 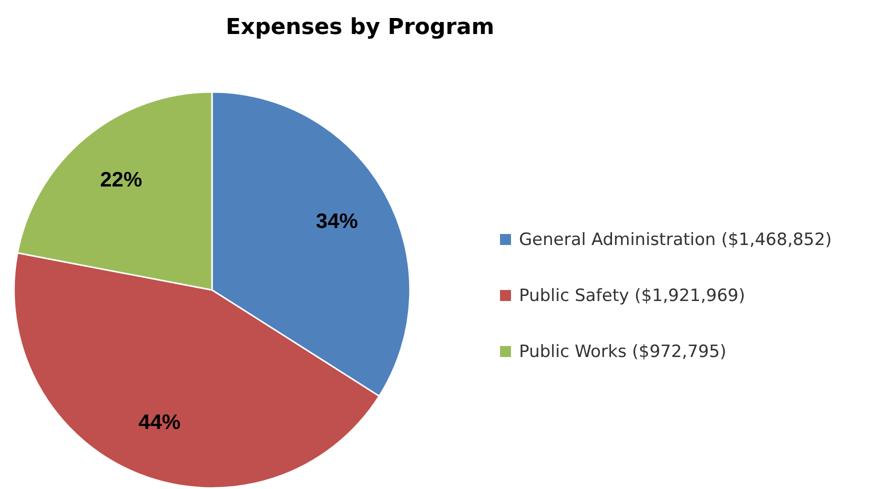 I want to click on chart-title: Expenses by Program, so click(x=360, y=27).